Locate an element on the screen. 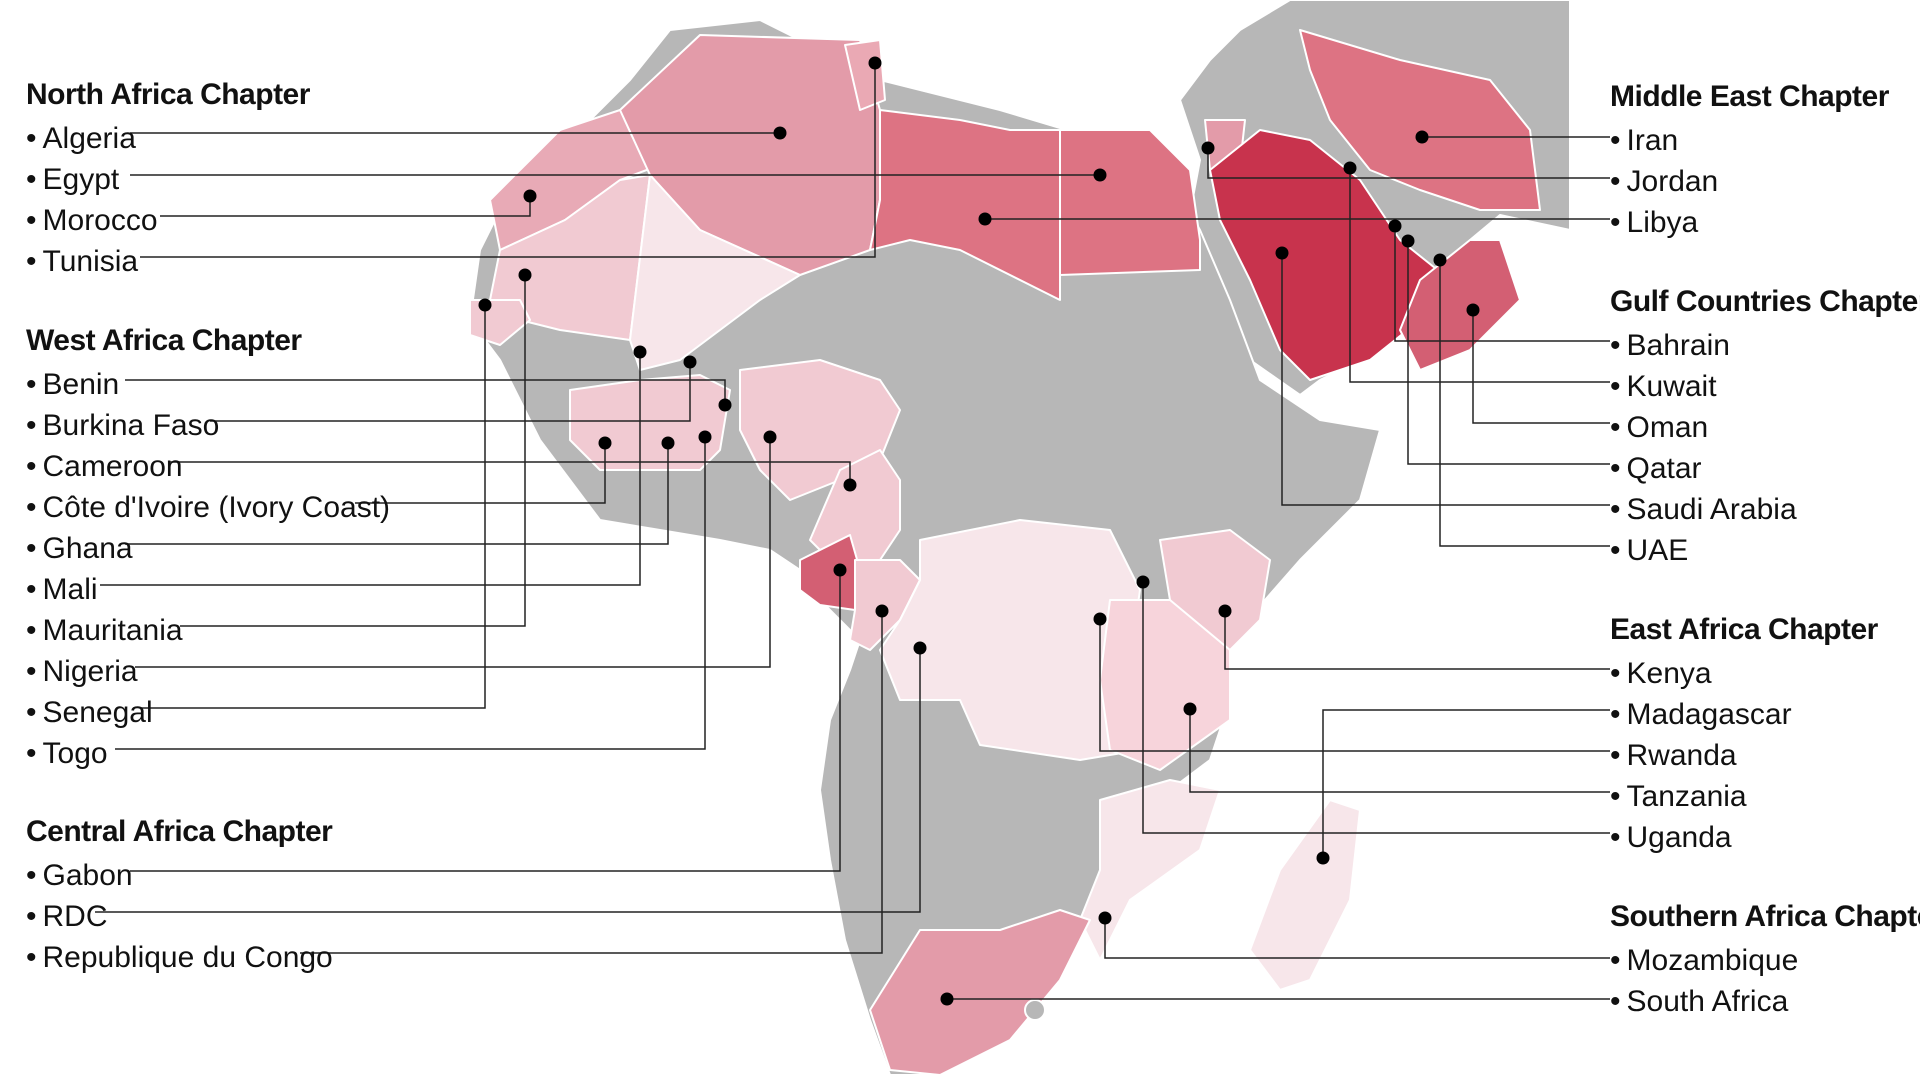  country-item-iran: • Iran is located at coordinates (1749, 140).